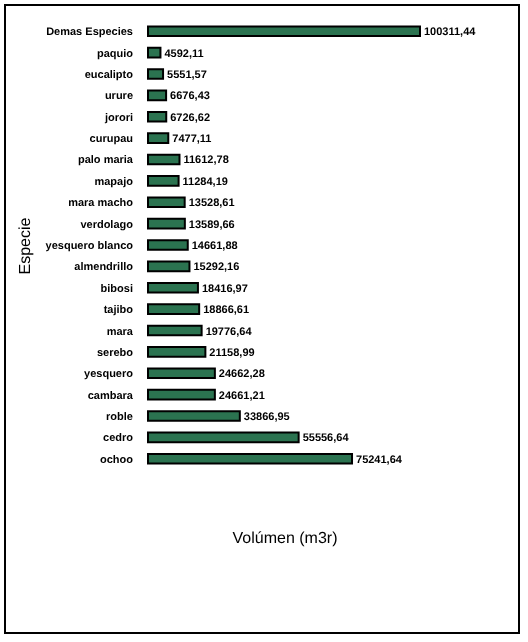 The width and height of the screenshot is (528, 642). Describe the element at coordinates (285, 538) in the screenshot. I see `x-axis-title: Volúmen (m3r)` at that location.